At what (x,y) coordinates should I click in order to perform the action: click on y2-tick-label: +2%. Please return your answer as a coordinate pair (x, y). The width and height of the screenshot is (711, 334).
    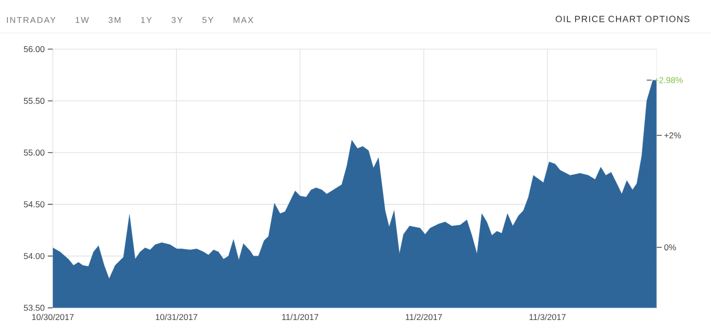
    Looking at the image, I should click on (672, 135).